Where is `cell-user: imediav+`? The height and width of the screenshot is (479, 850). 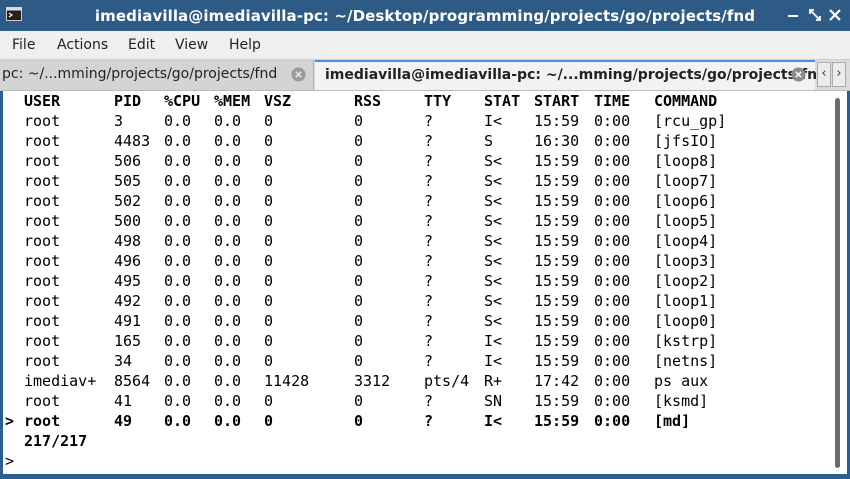
cell-user: imediav+ is located at coordinates (60, 381).